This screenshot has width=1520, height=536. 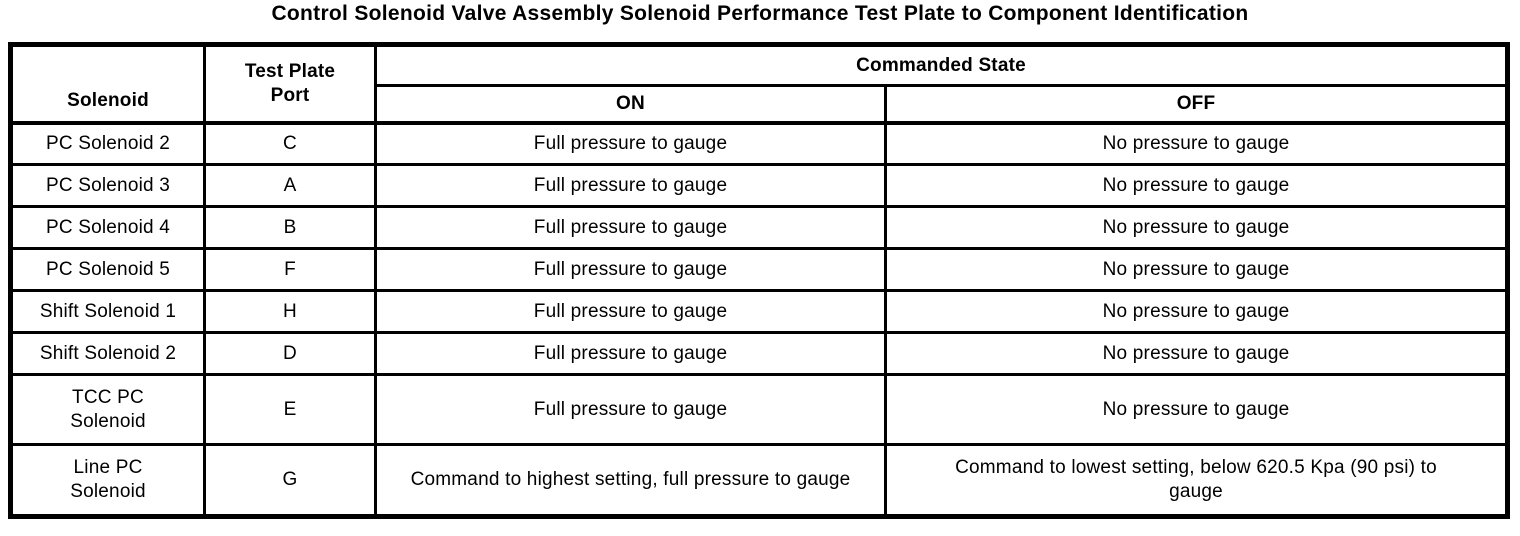 What do you see at coordinates (290, 353) in the screenshot?
I see `cell-port: D` at bounding box center [290, 353].